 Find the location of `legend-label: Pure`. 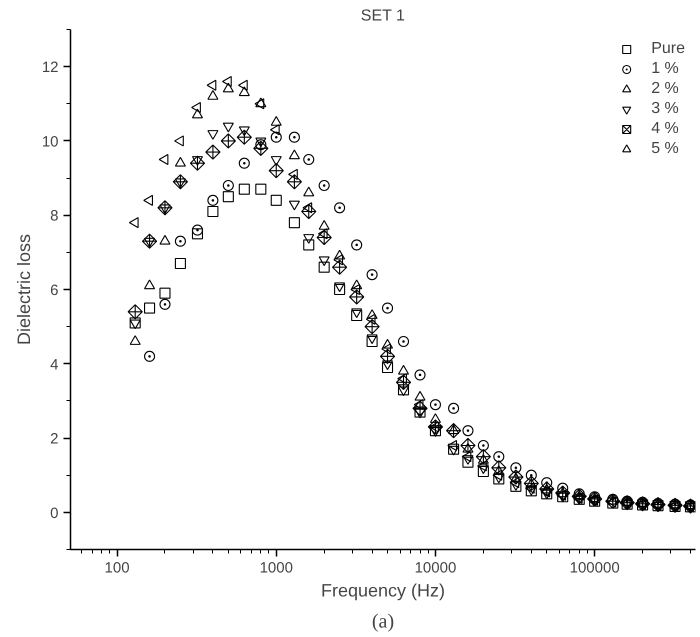

legend-label: Pure is located at coordinates (668, 49).